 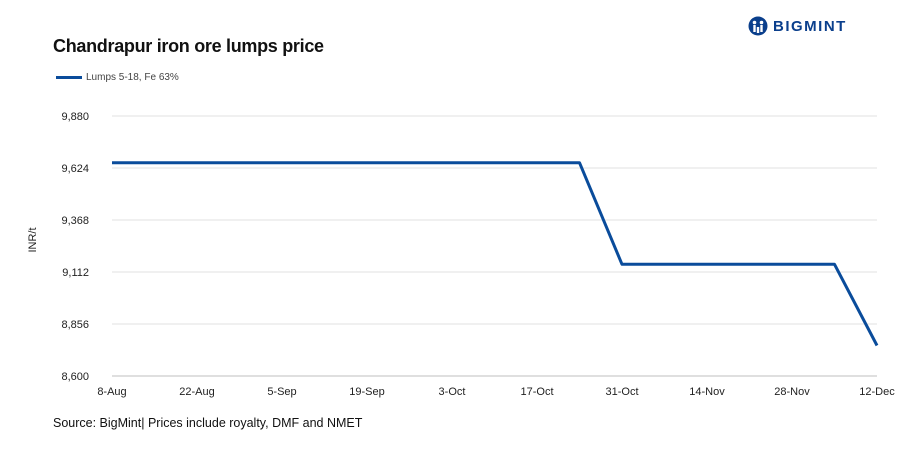 What do you see at coordinates (69, 77) in the screenshot?
I see `legend-swatch` at bounding box center [69, 77].